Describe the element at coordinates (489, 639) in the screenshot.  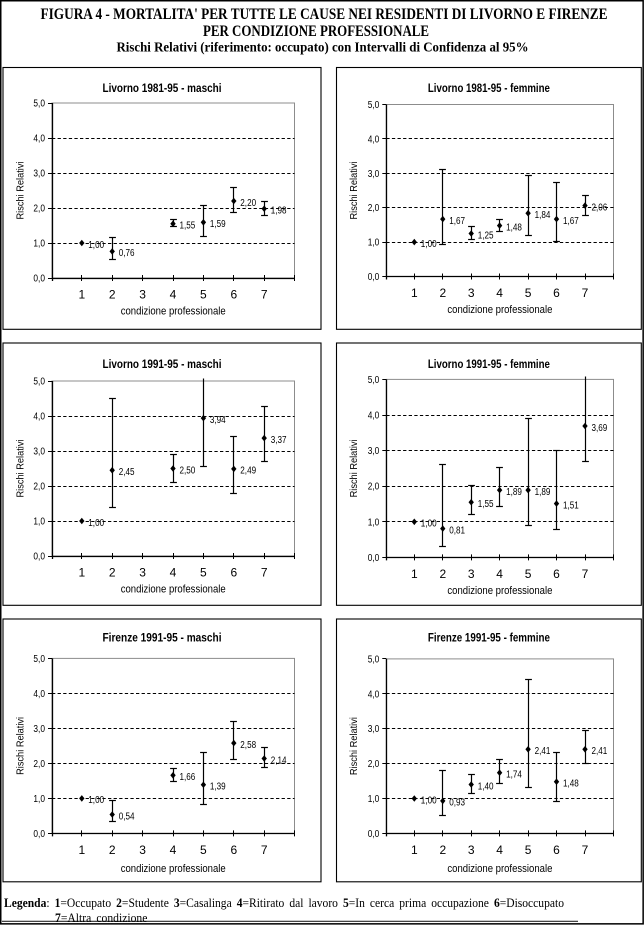
I see `svg-text: Firenze 1991-95 - femmine` at that location.